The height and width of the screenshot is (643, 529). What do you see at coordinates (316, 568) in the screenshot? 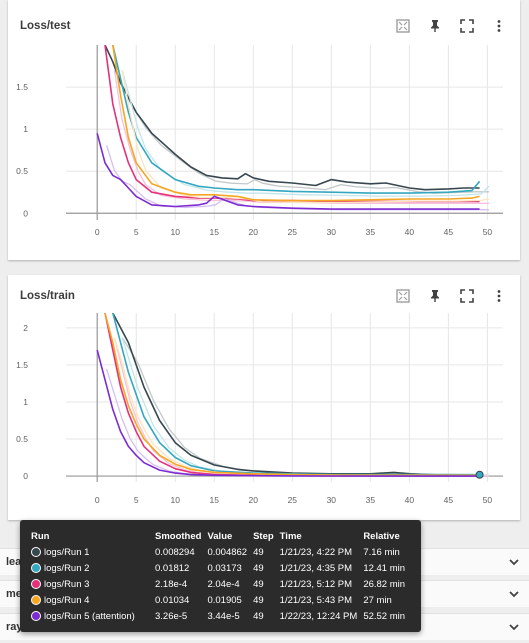
I see `tooltip-cell-time: 1/21/23, 4:35 PM` at bounding box center [316, 568].